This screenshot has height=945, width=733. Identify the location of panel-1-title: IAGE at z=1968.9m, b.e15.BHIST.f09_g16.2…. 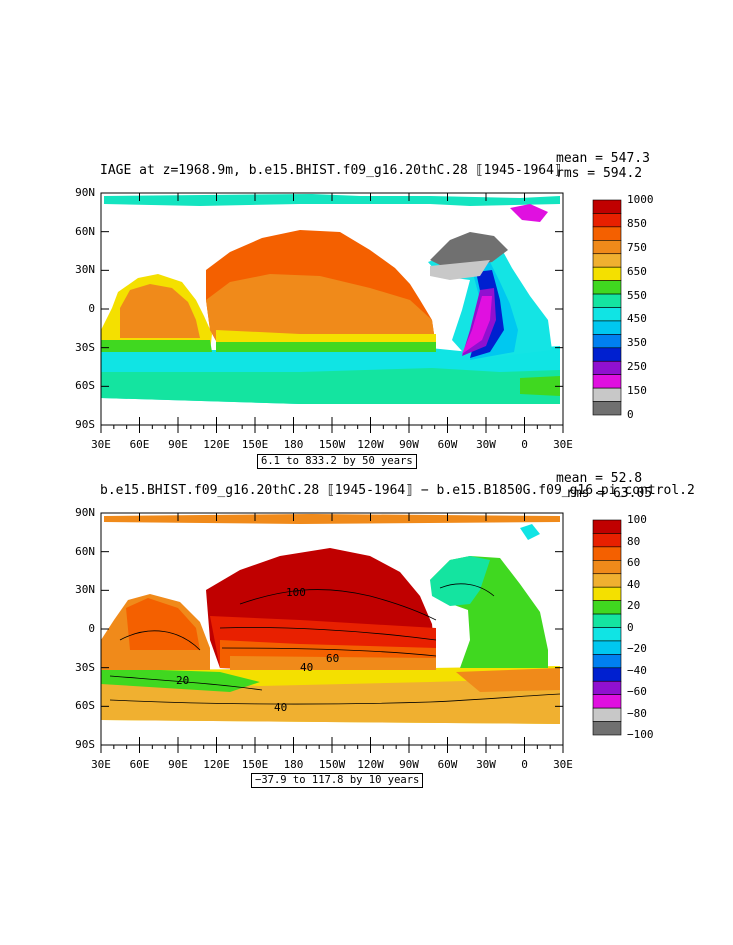
(331, 170).